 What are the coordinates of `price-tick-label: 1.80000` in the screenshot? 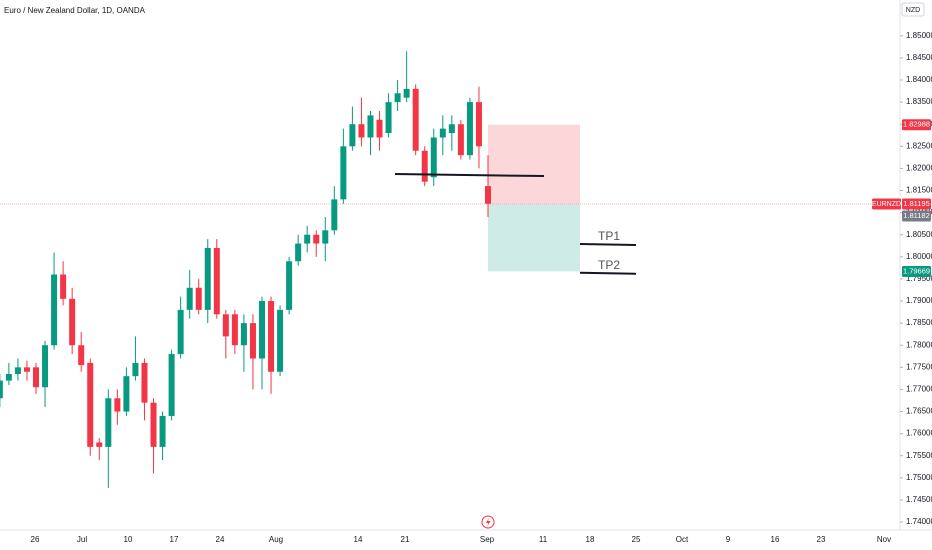 It's located at (919, 256).